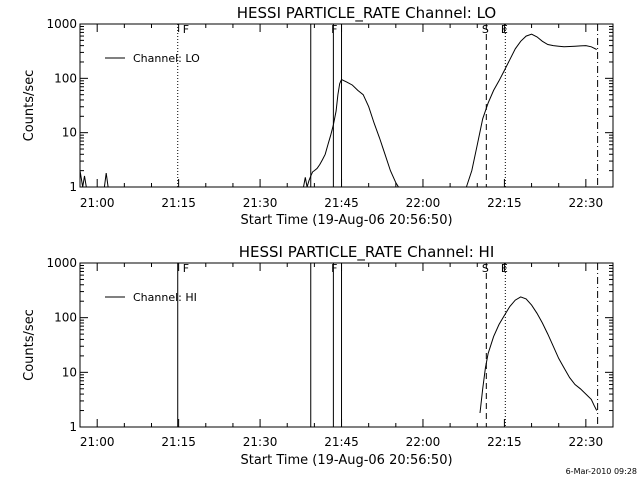  I want to click on chart-title: HESSI PARTICLE_RATE Channel: HI, so click(367, 252).